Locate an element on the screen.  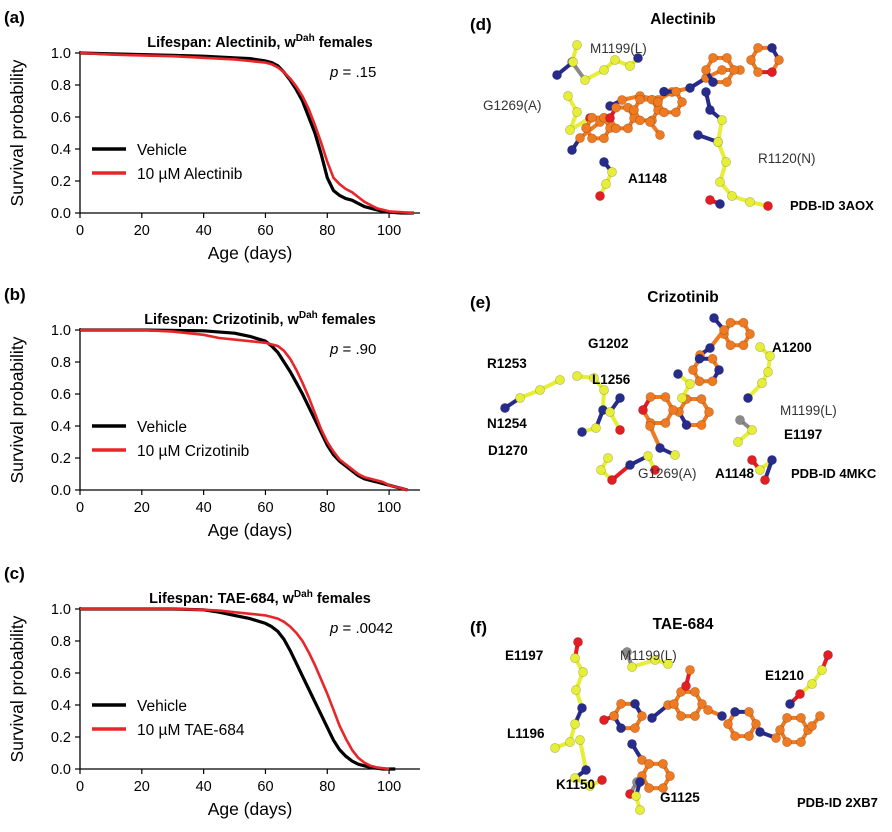
structure-title: TAE-684 is located at coordinates (683, 624).